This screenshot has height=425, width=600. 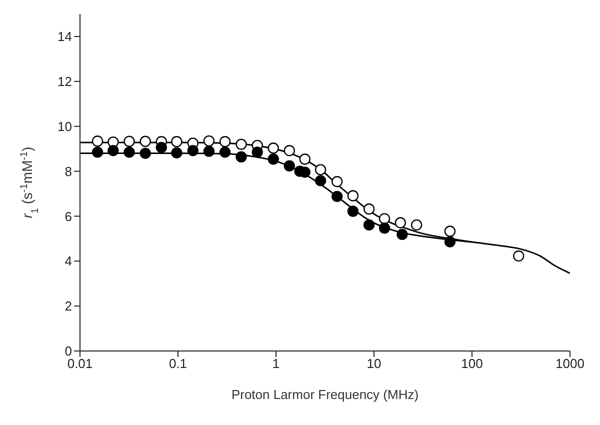 I want to click on x-tick-label: 1000, so click(x=570, y=364).